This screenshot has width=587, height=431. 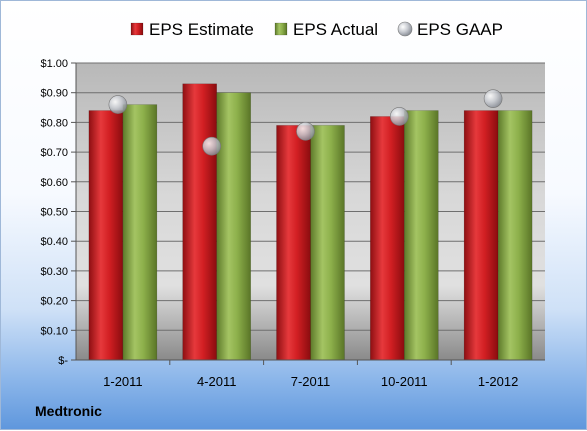 I want to click on legend-swatch-actual, so click(x=281, y=29).